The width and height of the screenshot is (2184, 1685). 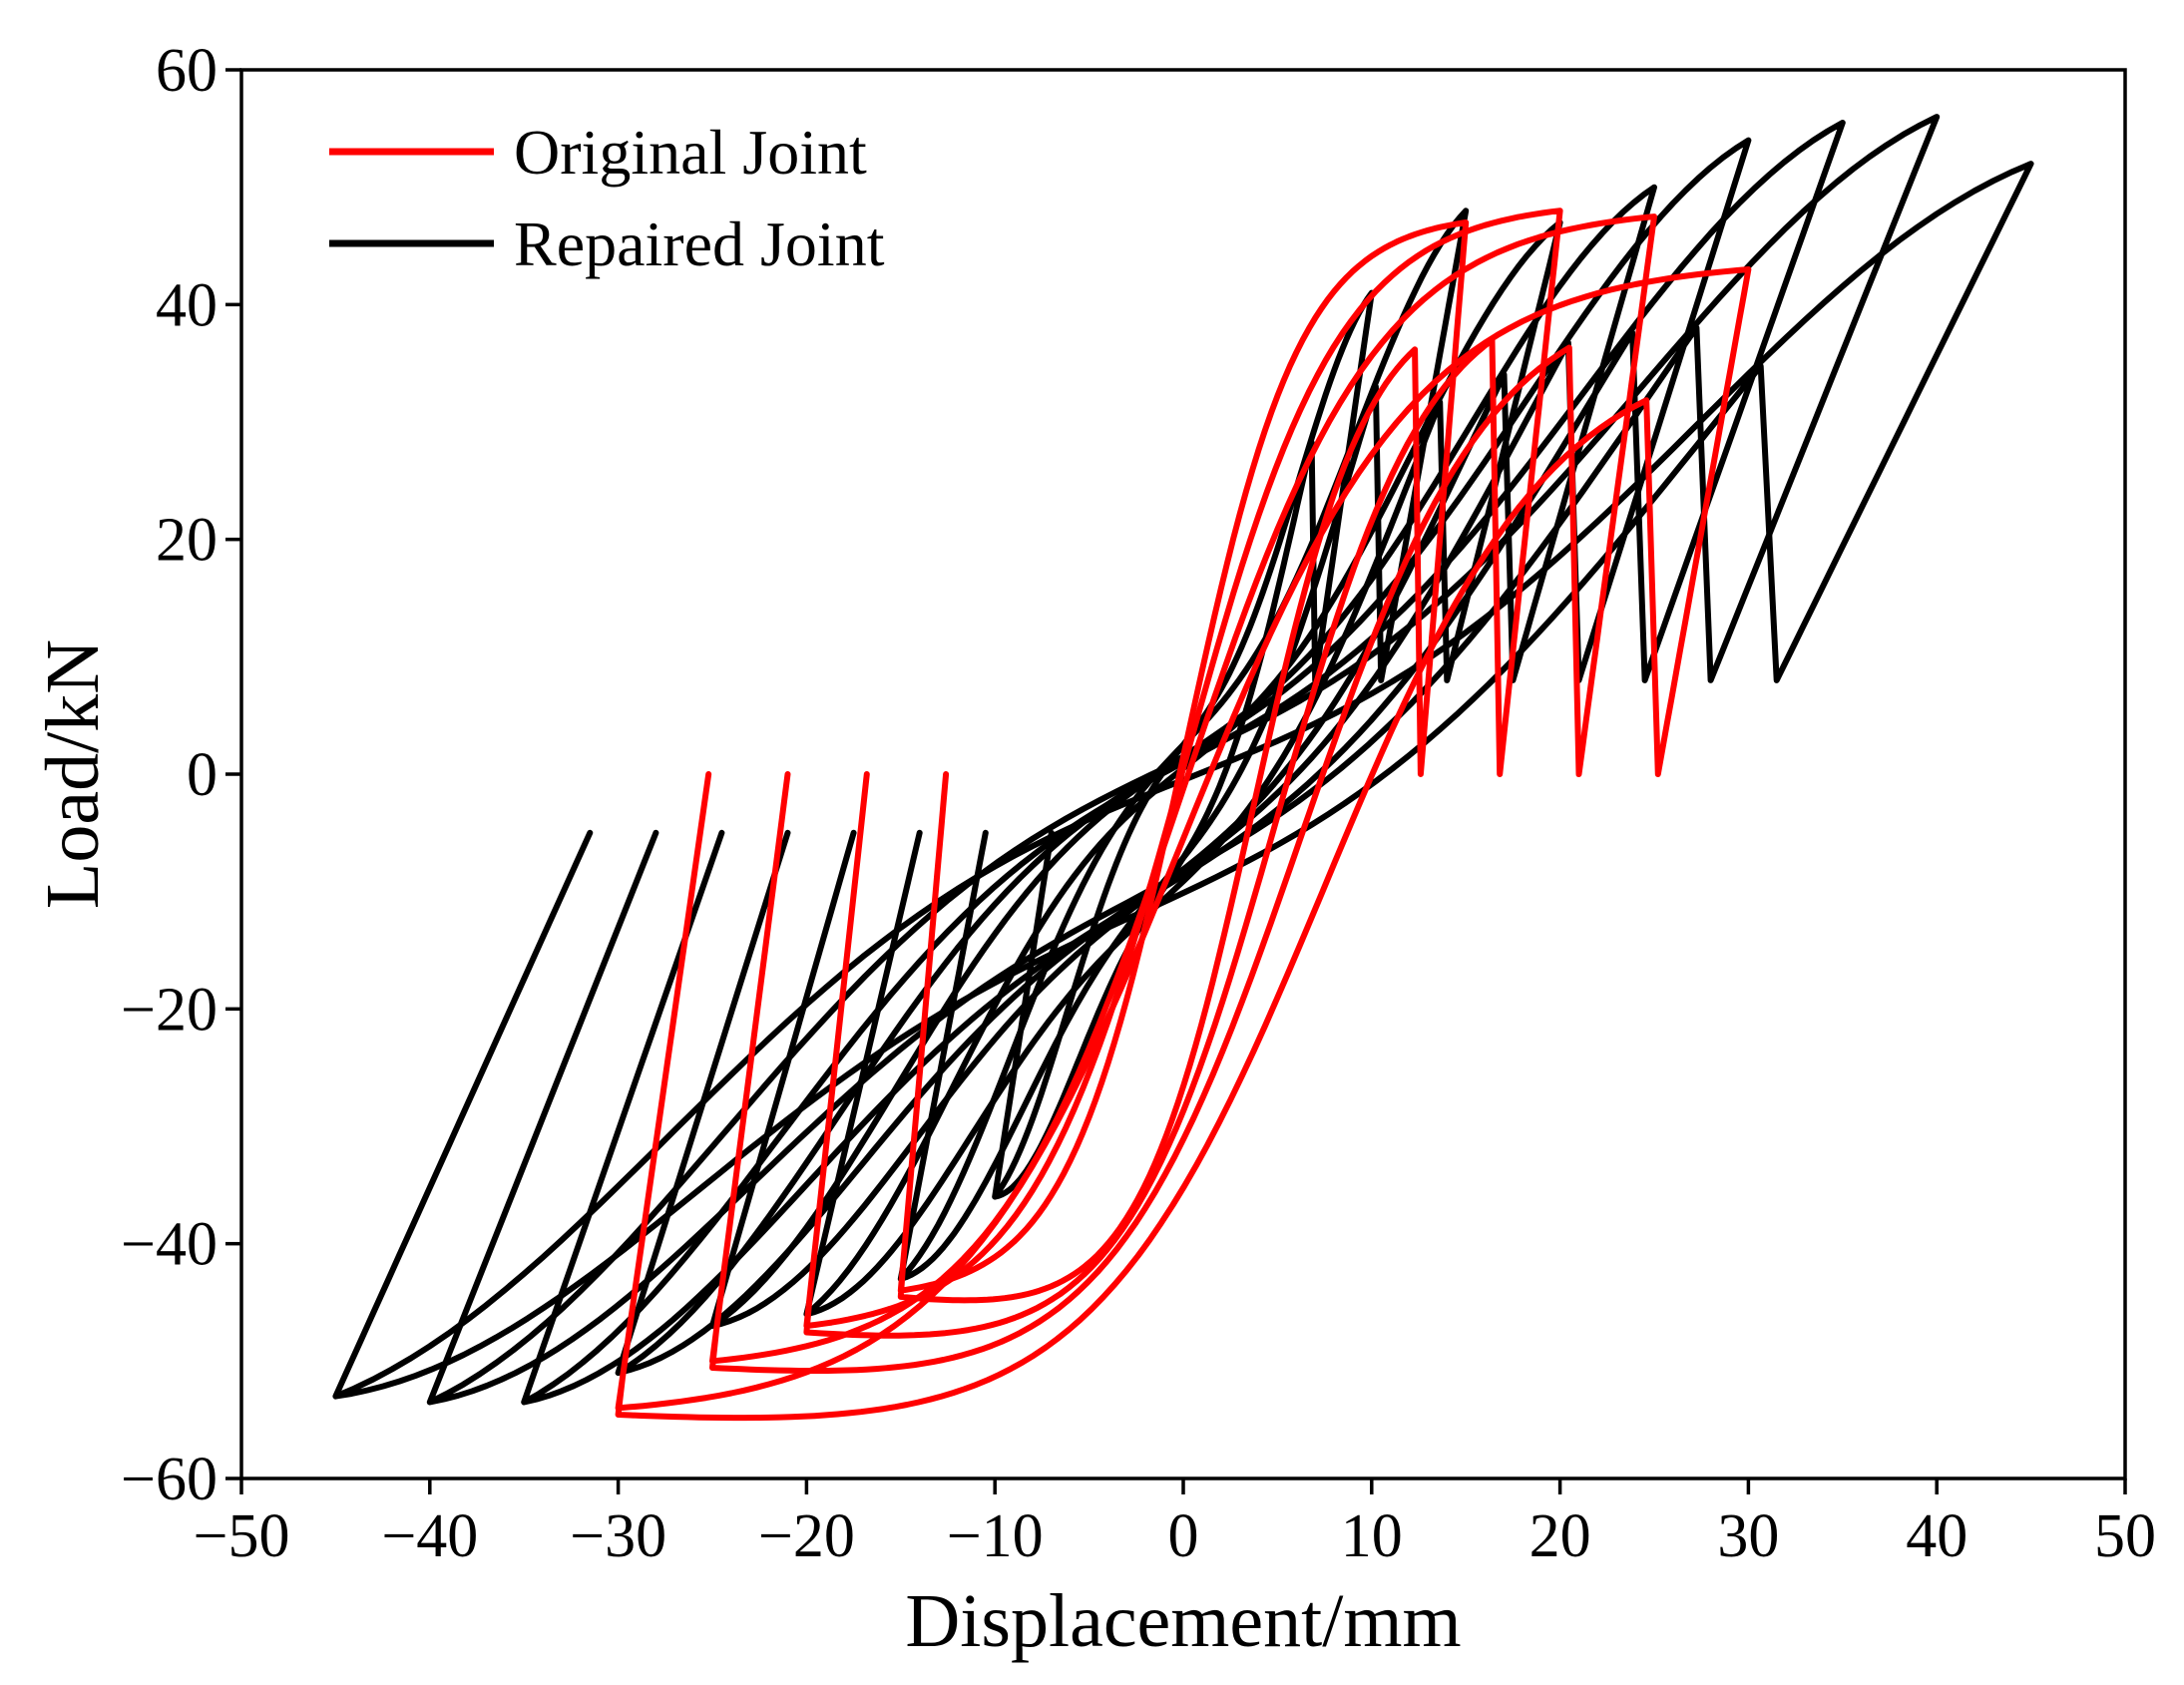 What do you see at coordinates (996, 1536) in the screenshot?
I see `x-tick-label: −10` at bounding box center [996, 1536].